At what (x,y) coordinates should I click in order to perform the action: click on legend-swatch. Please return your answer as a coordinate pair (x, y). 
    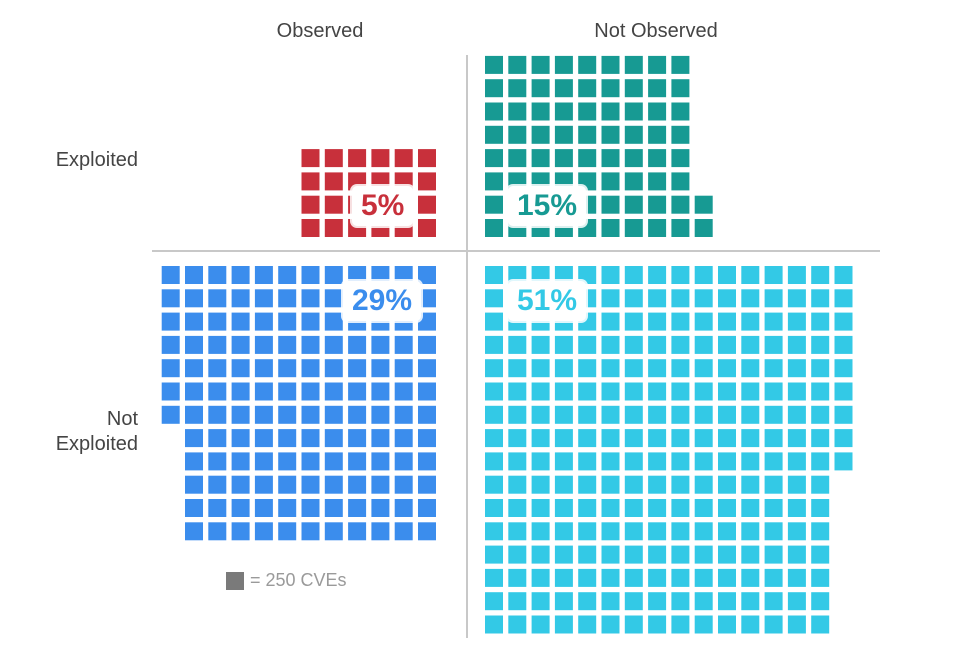
    Looking at the image, I should click on (235, 580).